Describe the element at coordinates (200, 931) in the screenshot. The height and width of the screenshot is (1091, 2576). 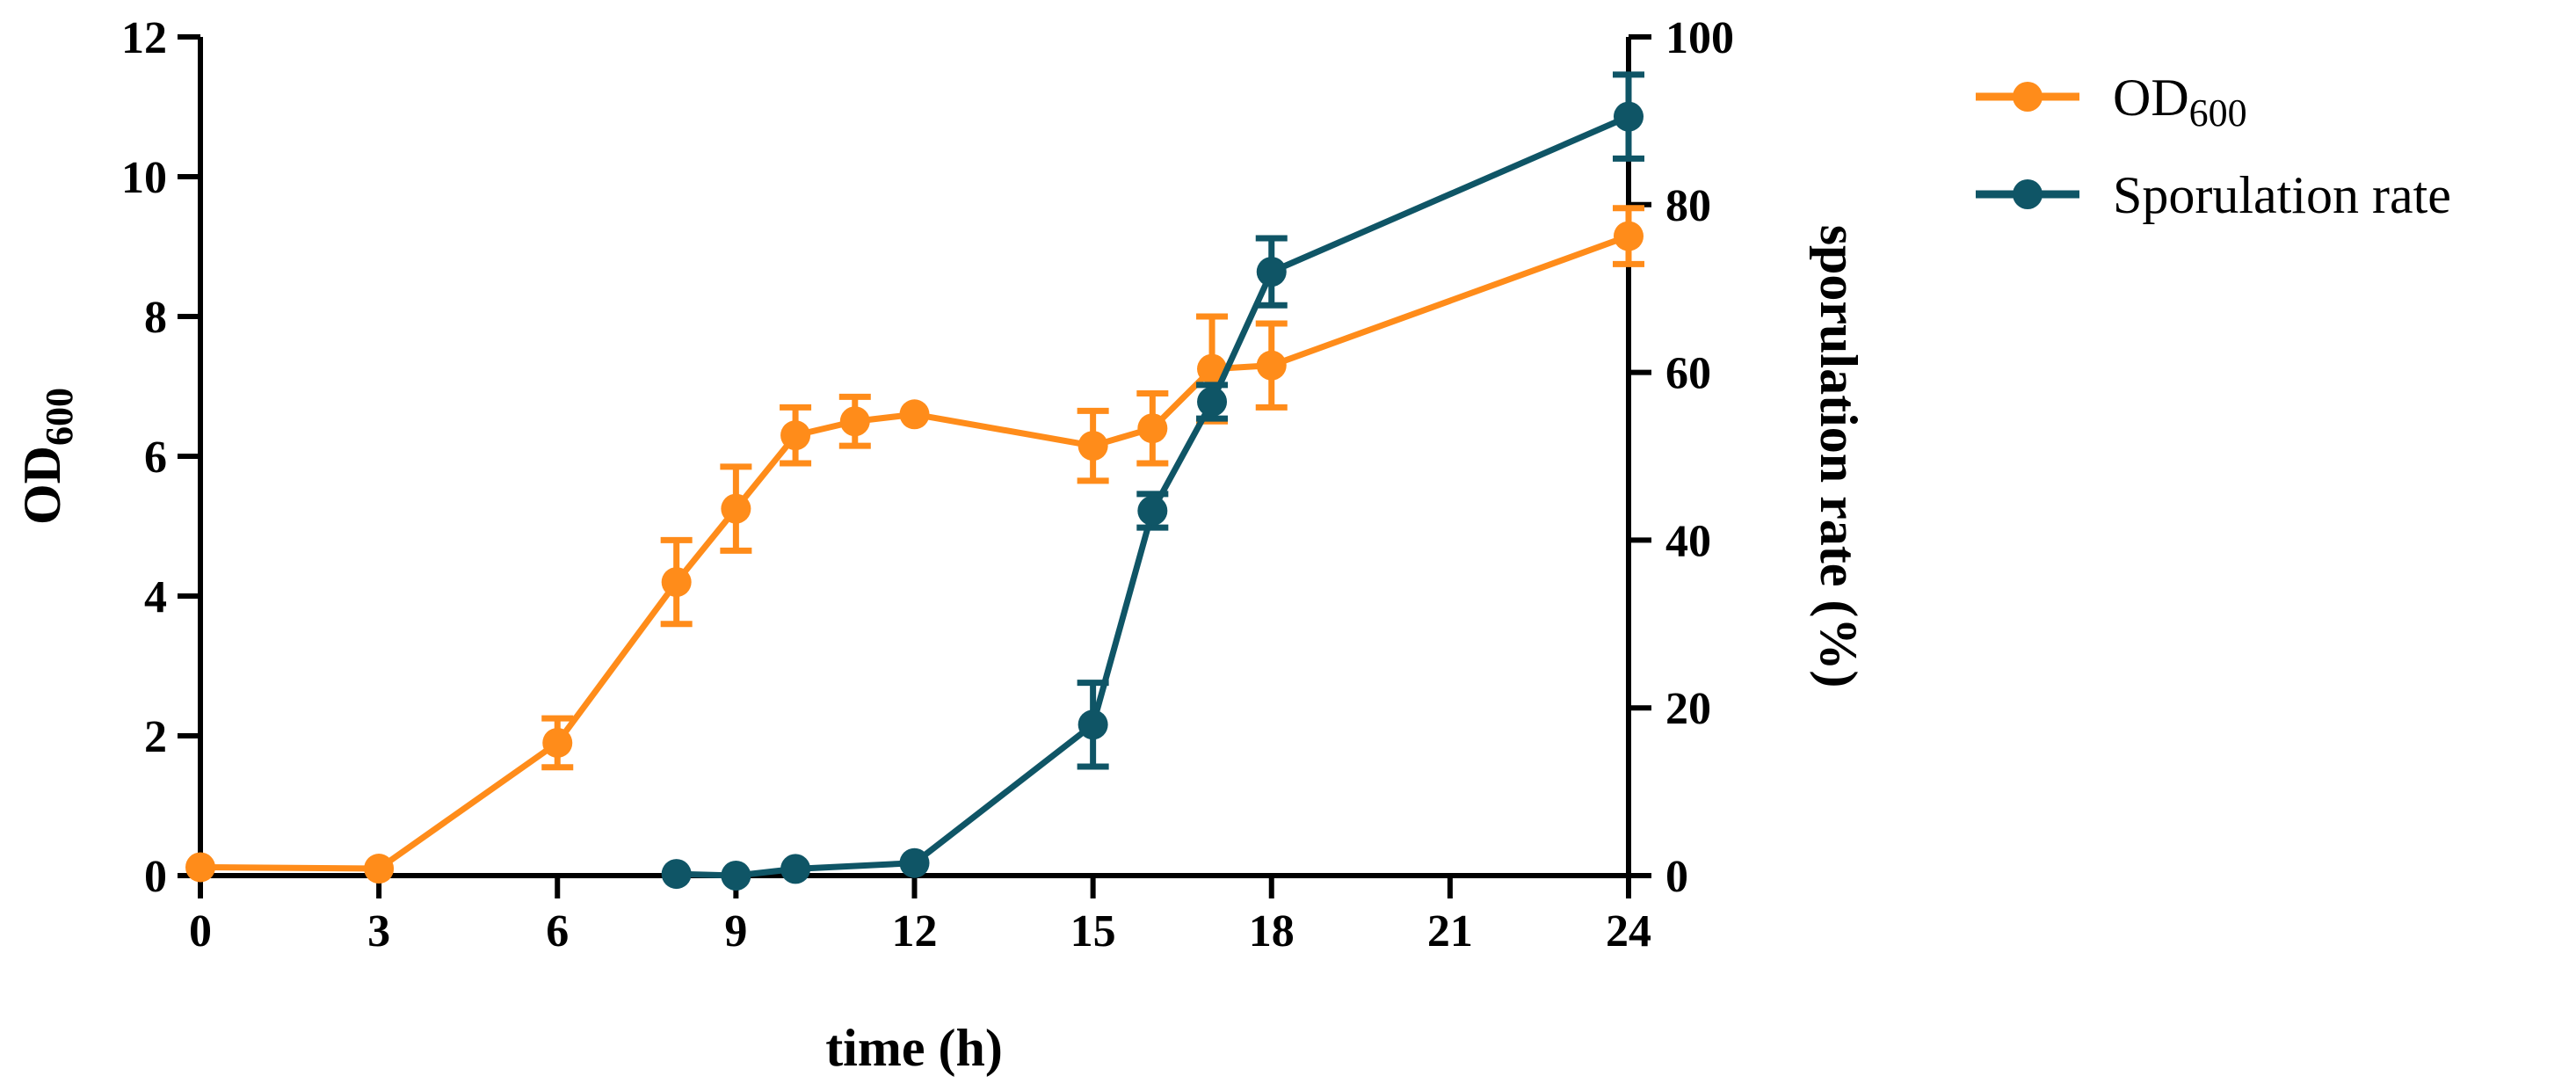
I see `x-tick-label: 0` at that location.